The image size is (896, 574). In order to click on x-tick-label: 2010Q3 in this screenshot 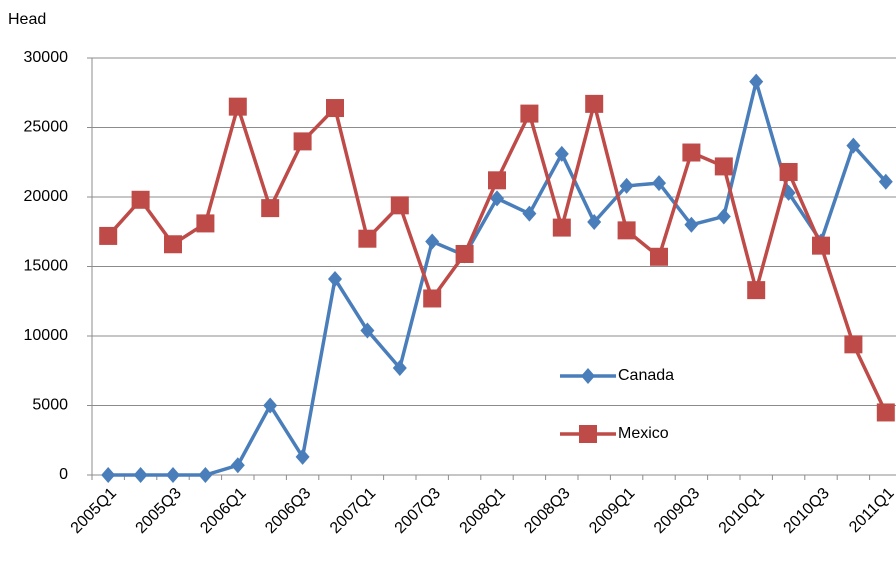, I will do `click(807, 511)`.